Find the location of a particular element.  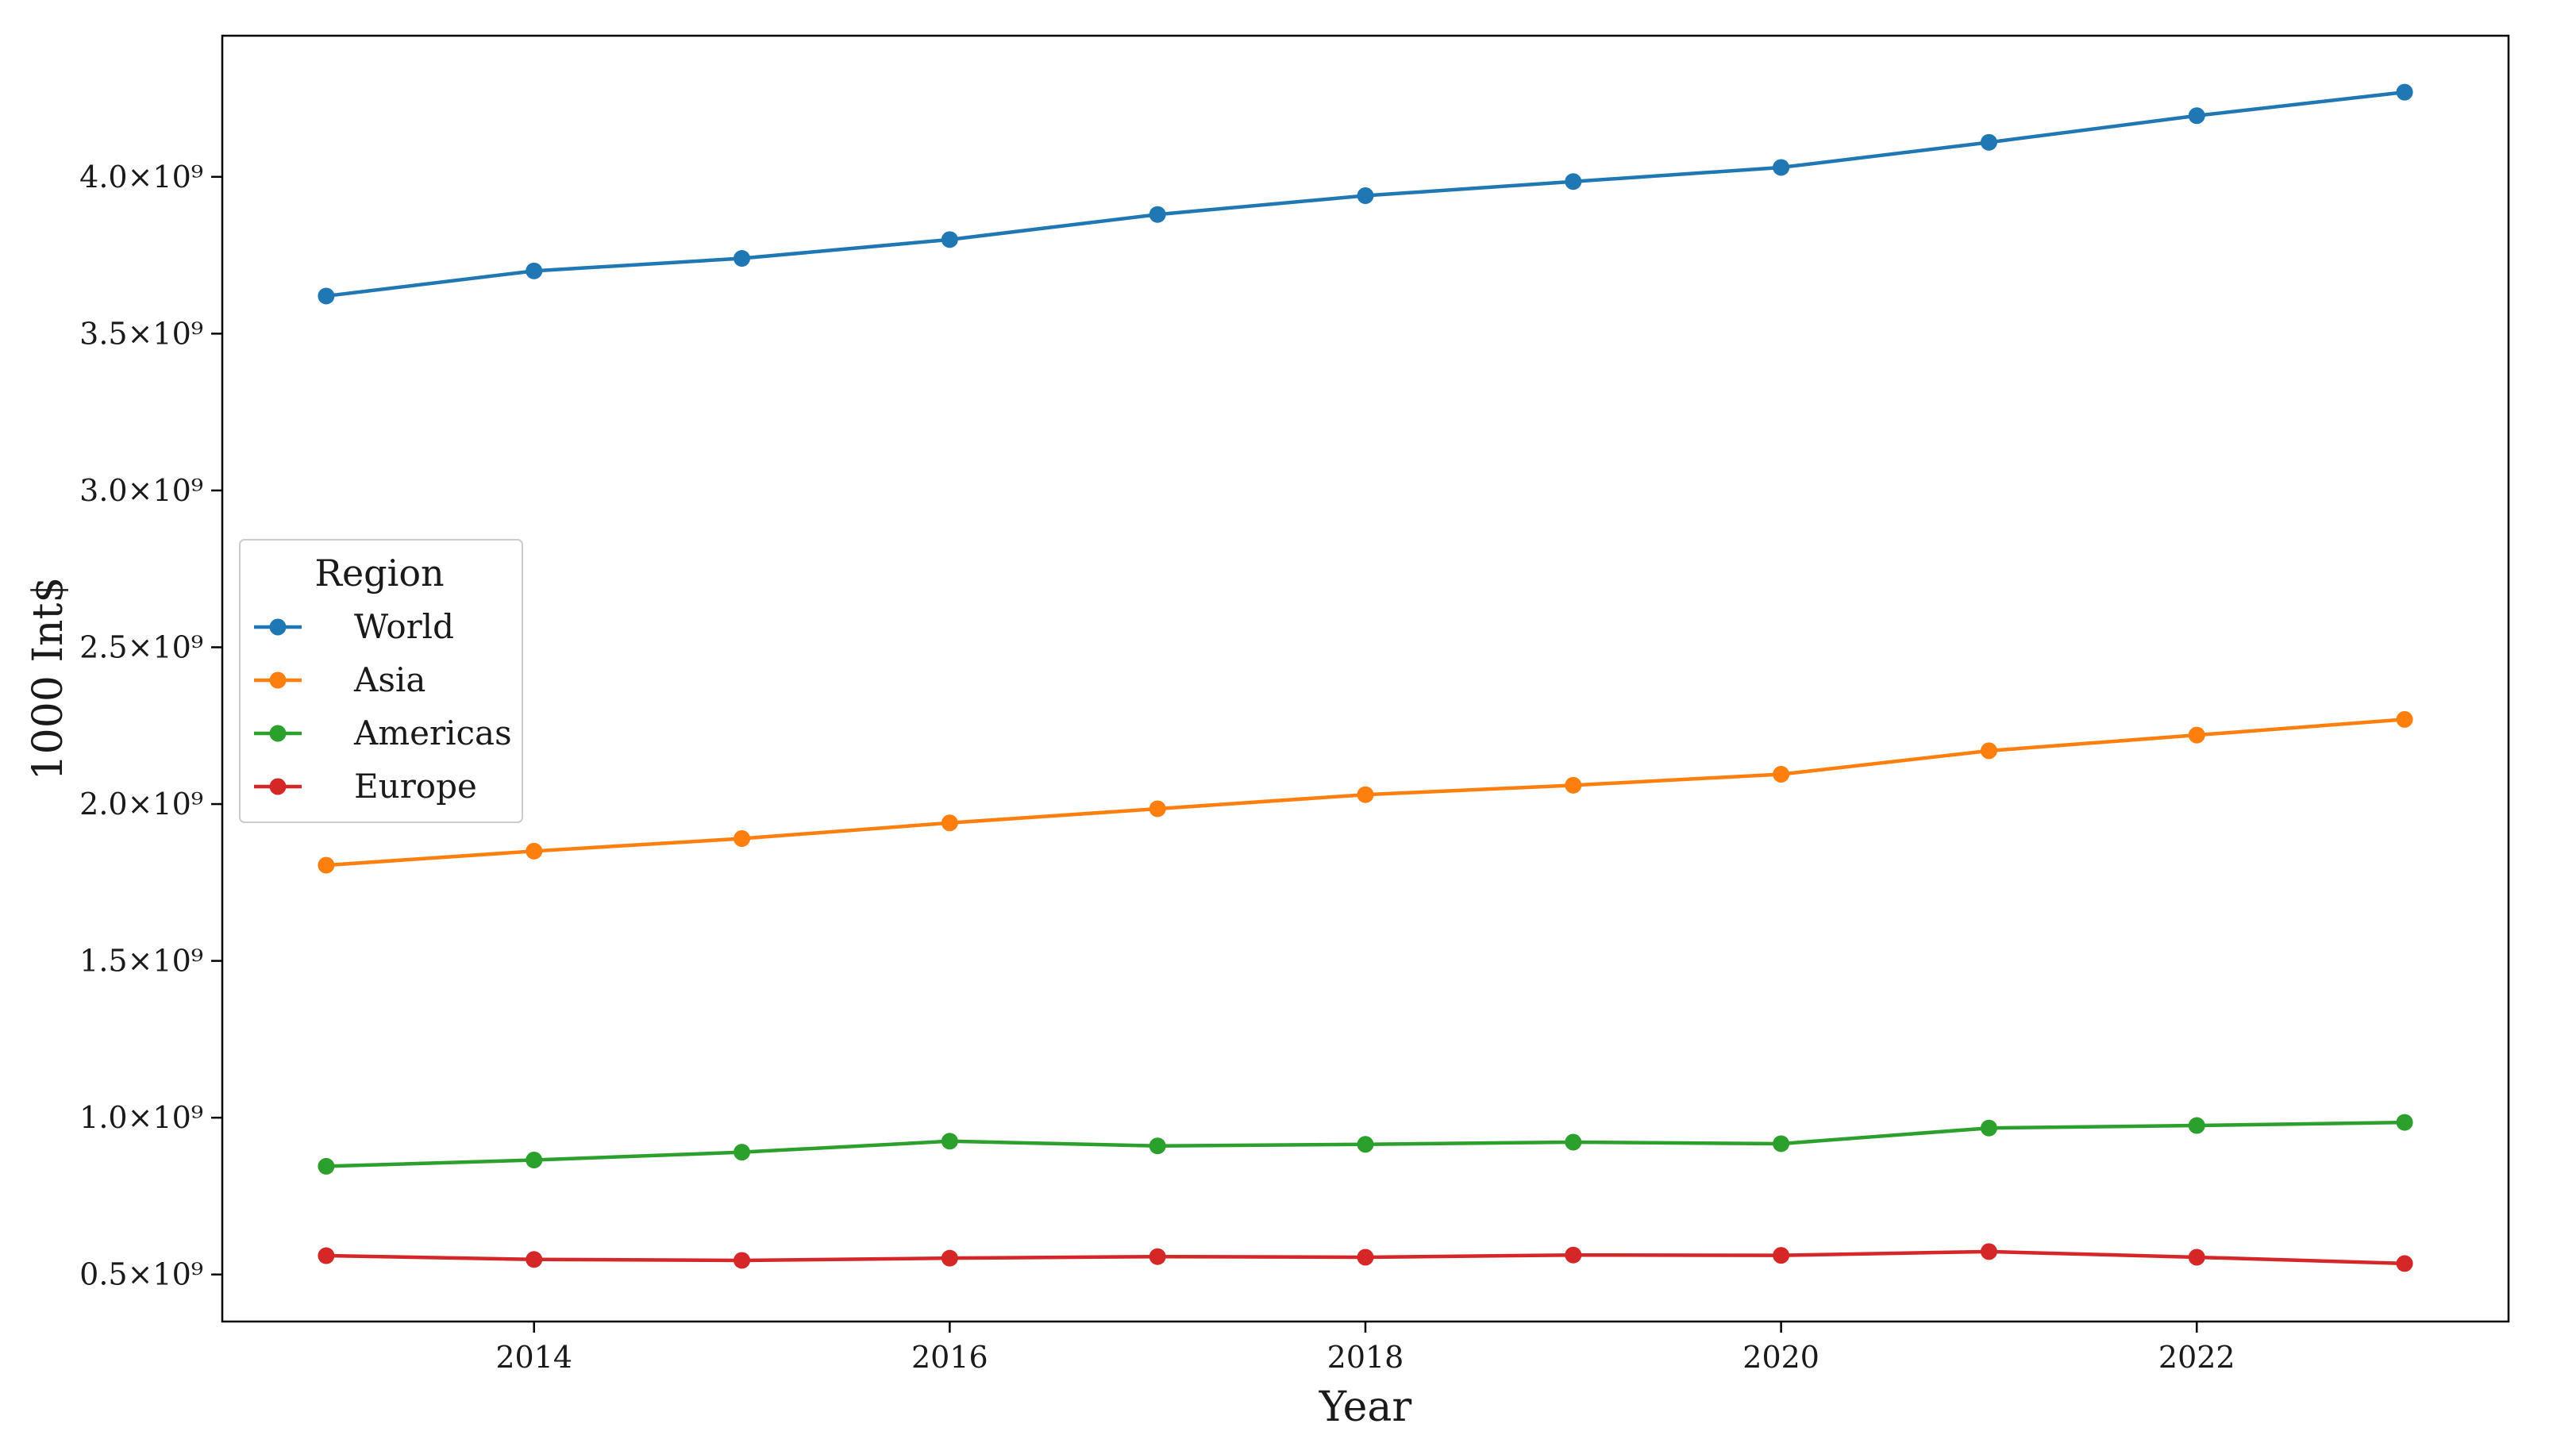

legend-label: Americas is located at coordinates (432, 733).